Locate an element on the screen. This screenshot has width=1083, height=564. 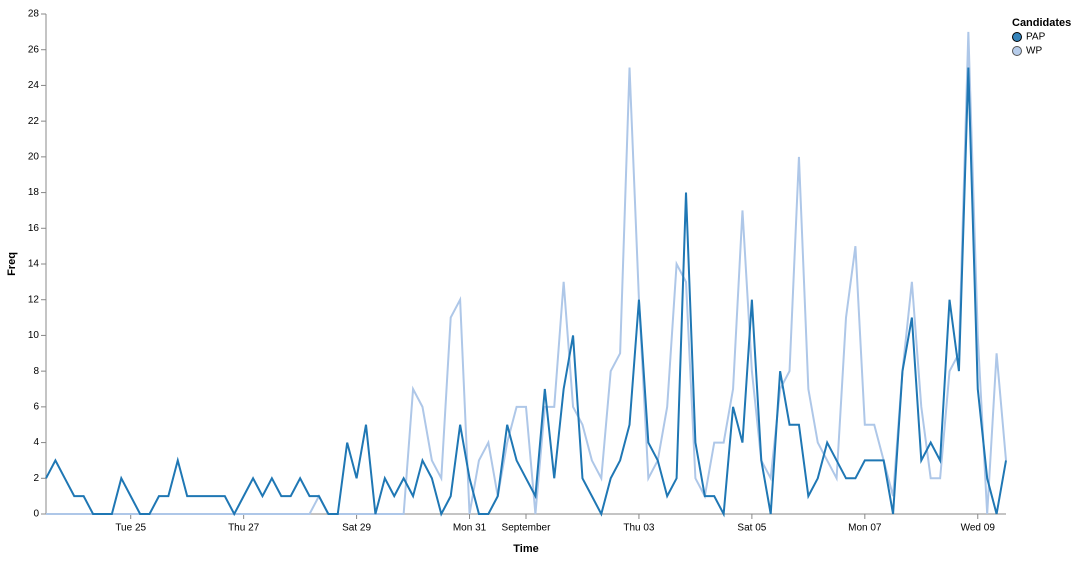
x-tick-label: Thu 27 is located at coordinates (244, 528).